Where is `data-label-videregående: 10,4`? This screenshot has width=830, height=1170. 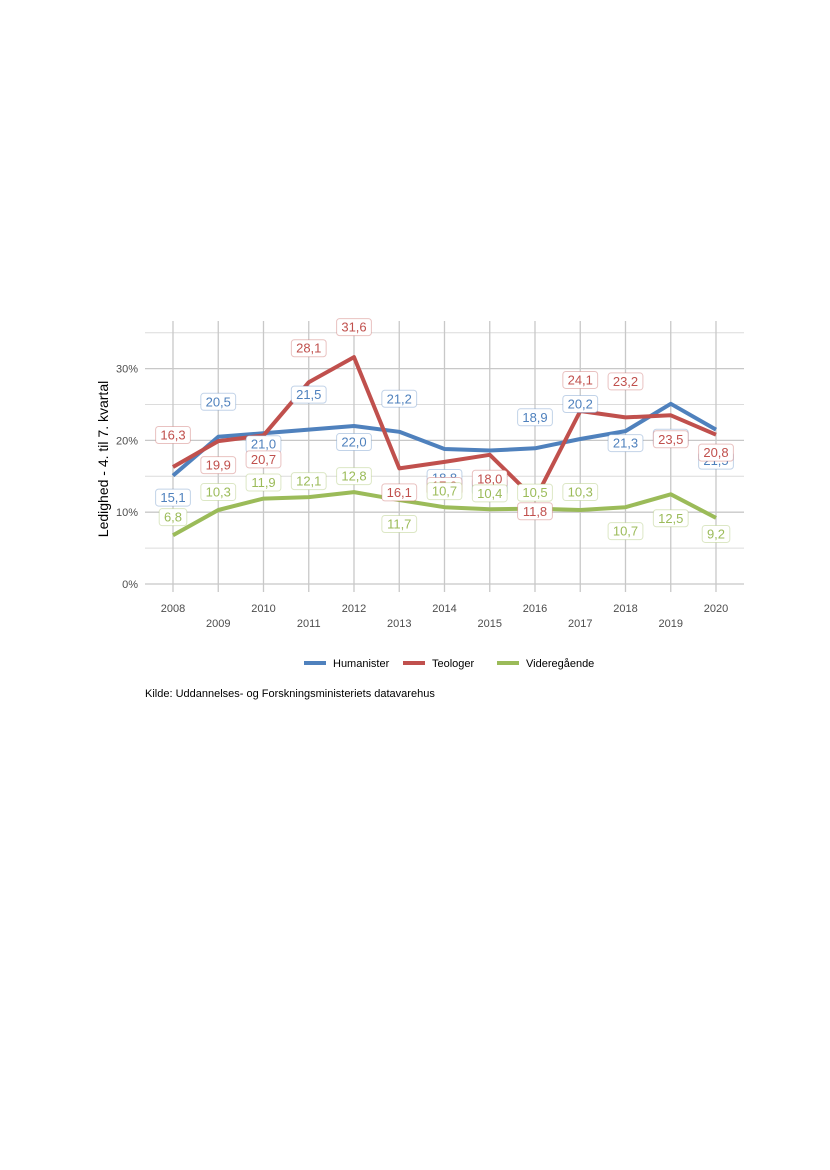 data-label-videregående: 10,4 is located at coordinates (489, 493).